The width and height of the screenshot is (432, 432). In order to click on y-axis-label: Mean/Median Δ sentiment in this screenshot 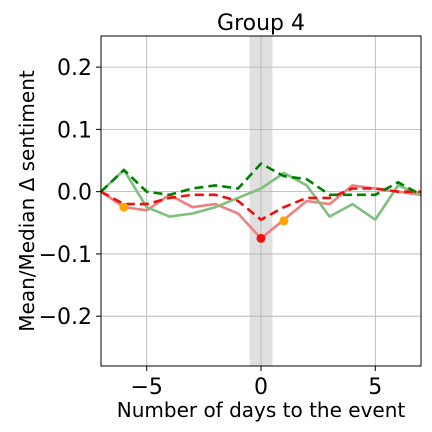, I will do `click(27, 201)`.